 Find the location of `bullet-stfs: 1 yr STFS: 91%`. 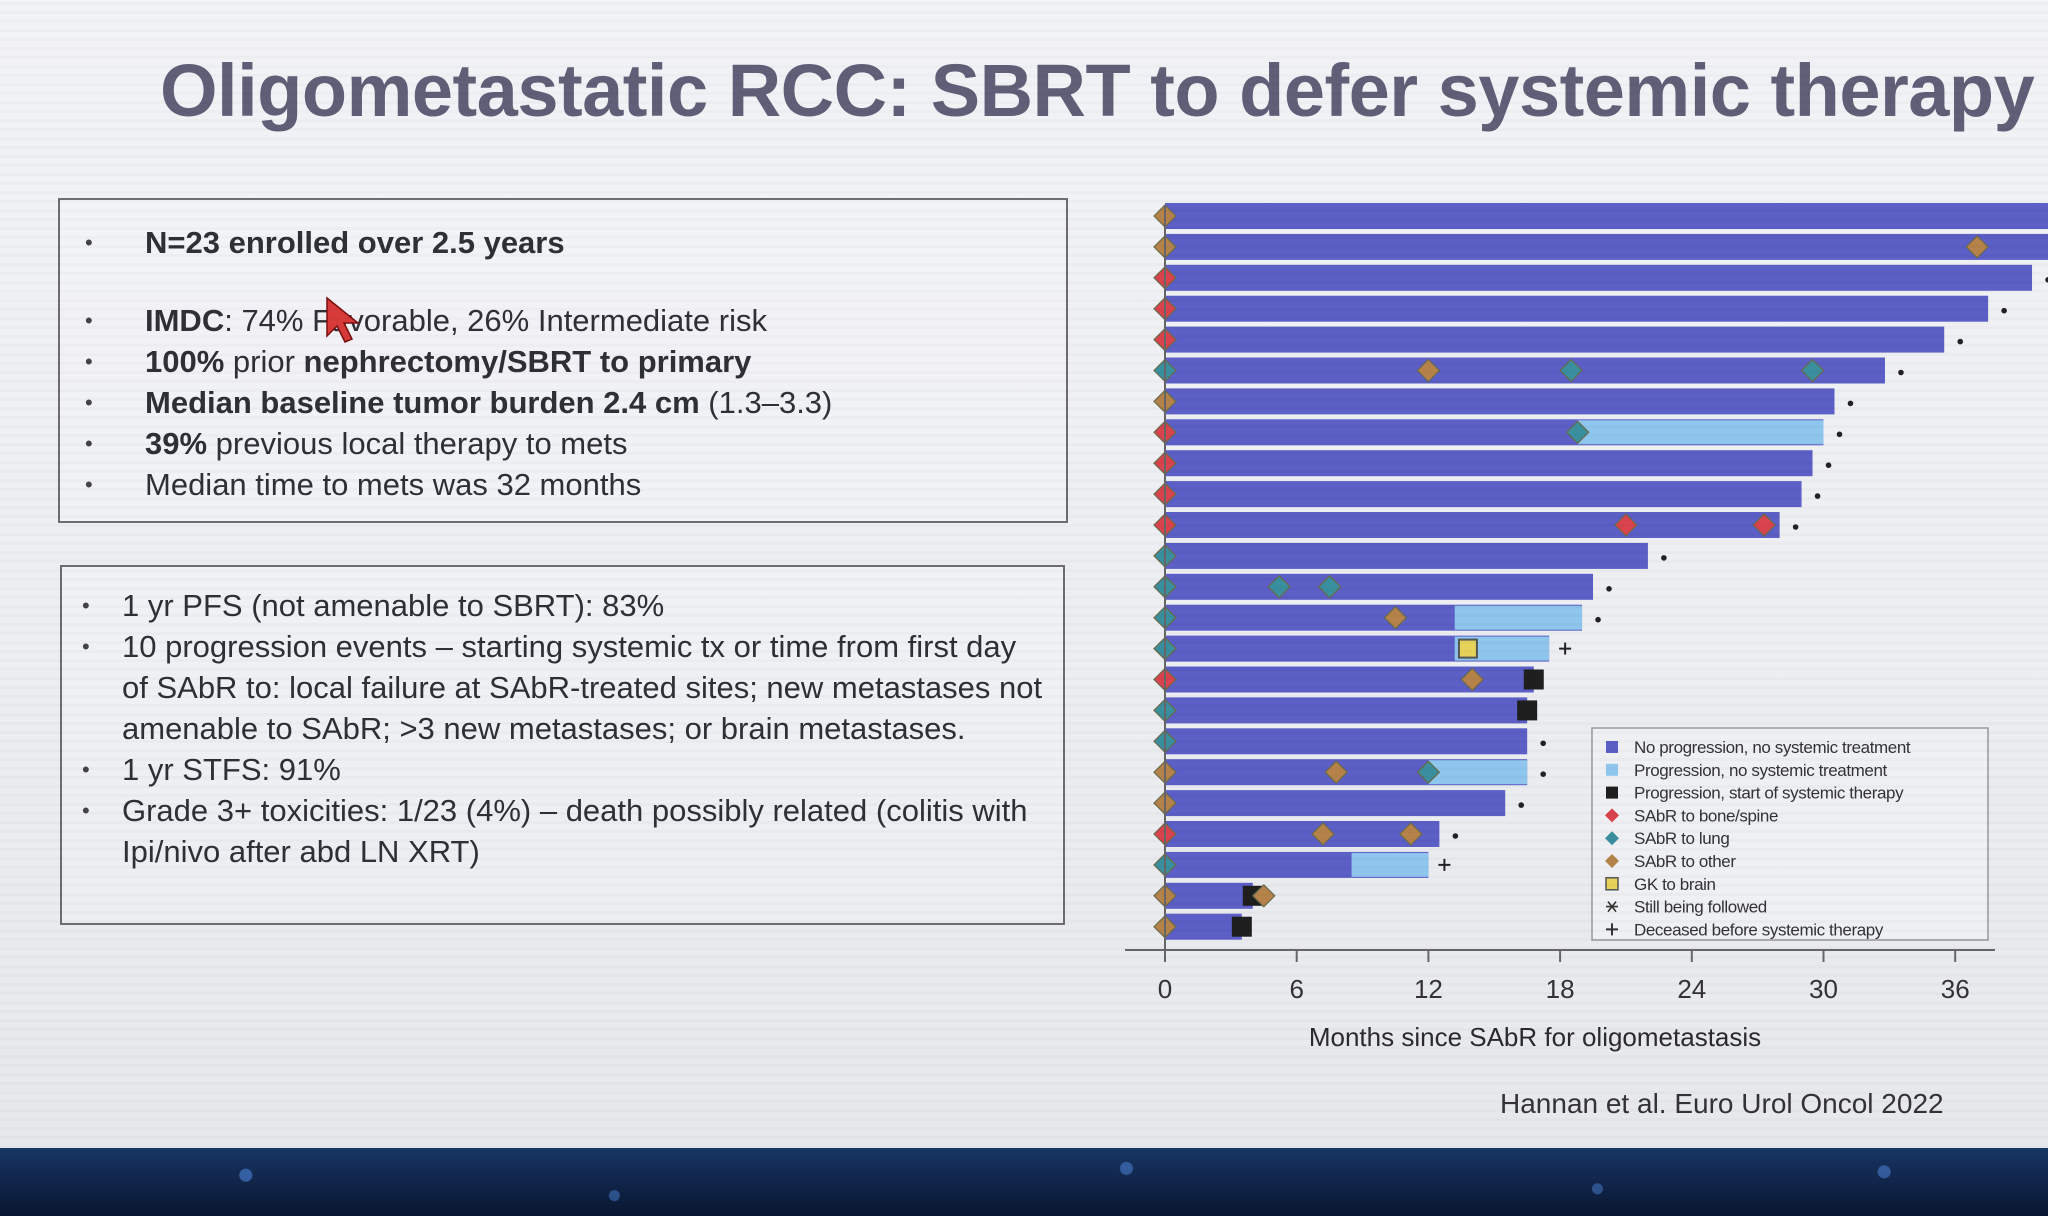

bullet-stfs: 1 yr STFS: 91% is located at coordinates (562, 769).